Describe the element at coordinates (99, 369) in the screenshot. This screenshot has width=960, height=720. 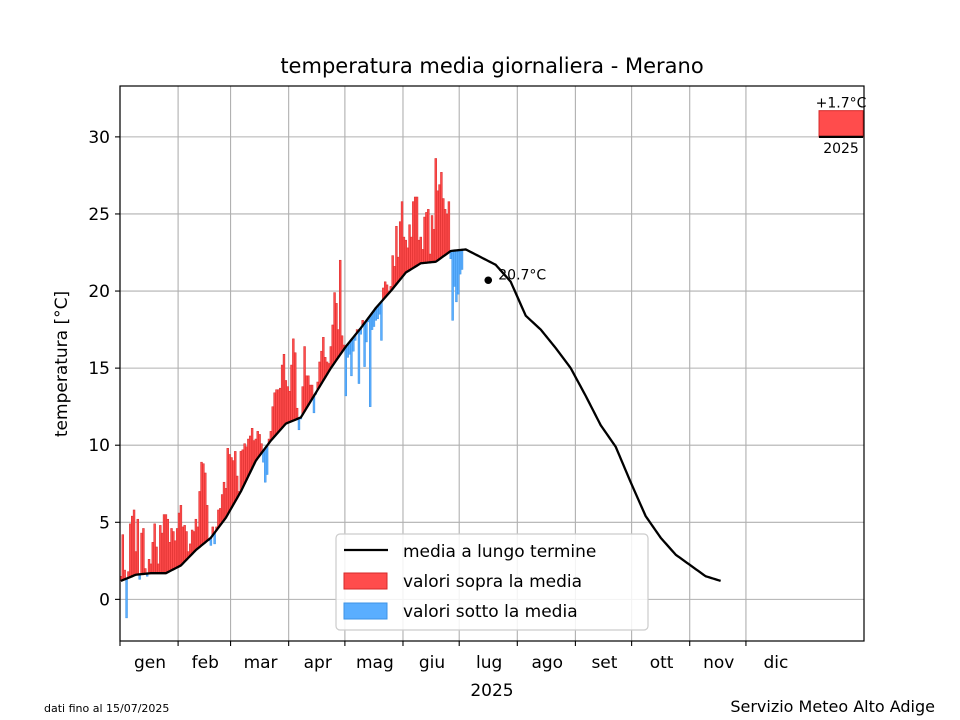
I see `y-tick-label: 15` at that location.